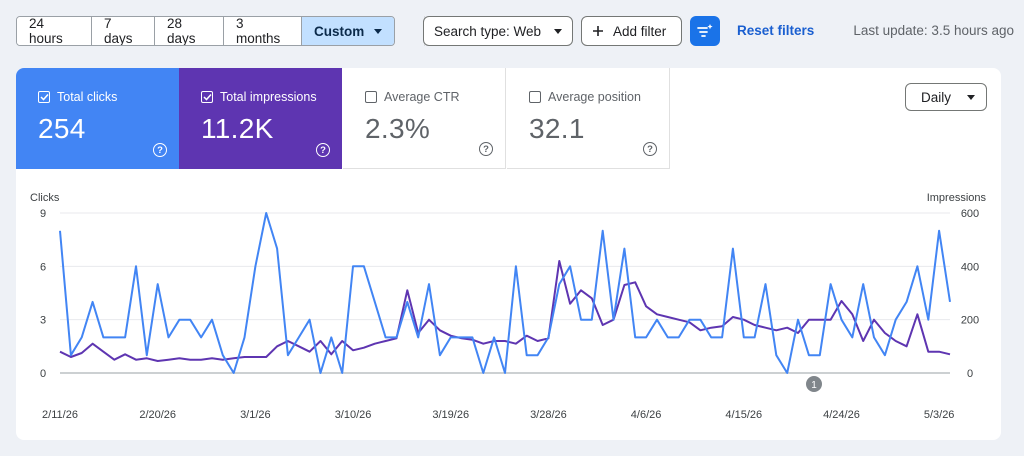 The image size is (1024, 456). Describe the element at coordinates (841, 415) in the screenshot. I see `x-tick-label: 4/24/26` at that location.